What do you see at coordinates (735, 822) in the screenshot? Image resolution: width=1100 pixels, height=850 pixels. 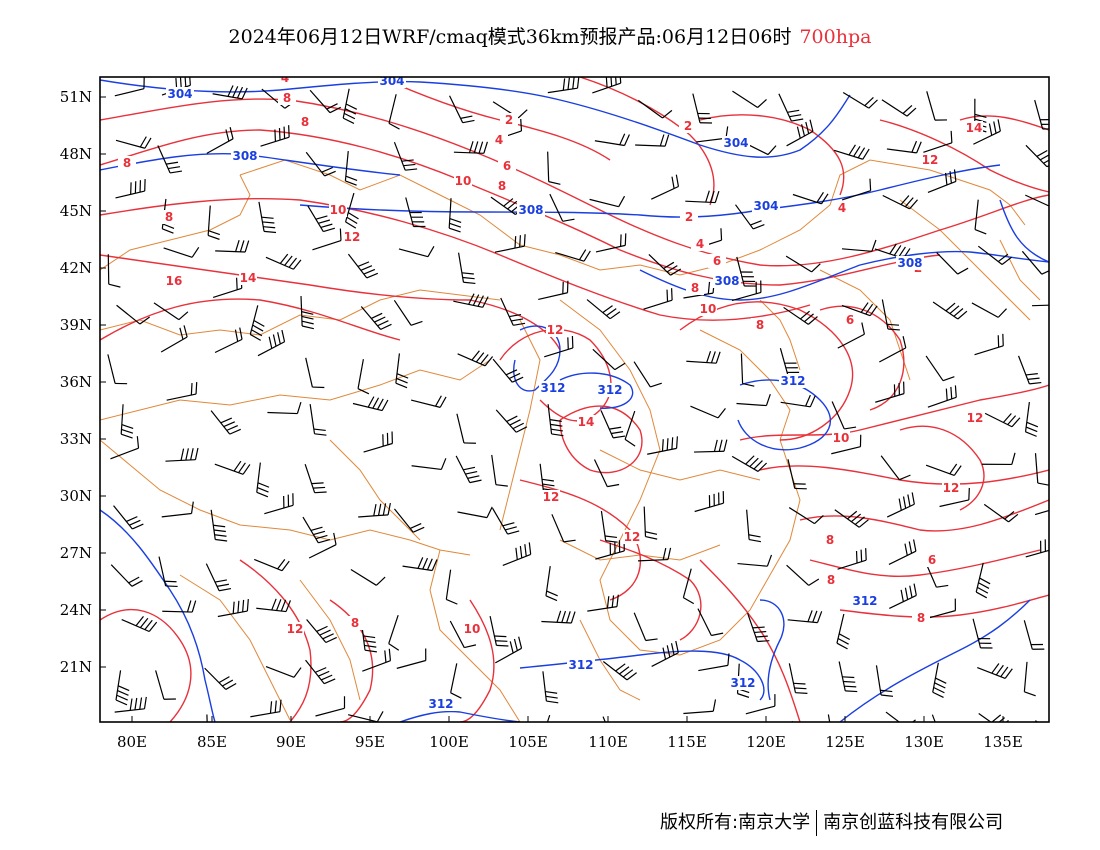 I see `copyright-left: 版权所有:南京大学` at bounding box center [735, 822].